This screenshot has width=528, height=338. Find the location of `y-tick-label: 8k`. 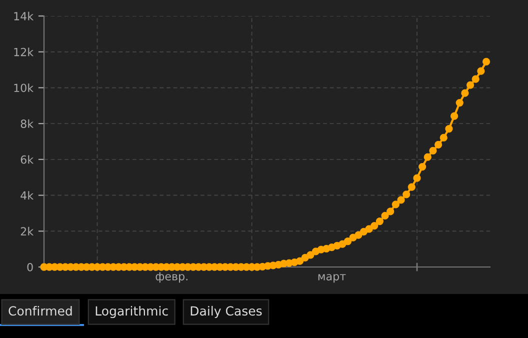

y-tick-label: 8k is located at coordinates (27, 123).